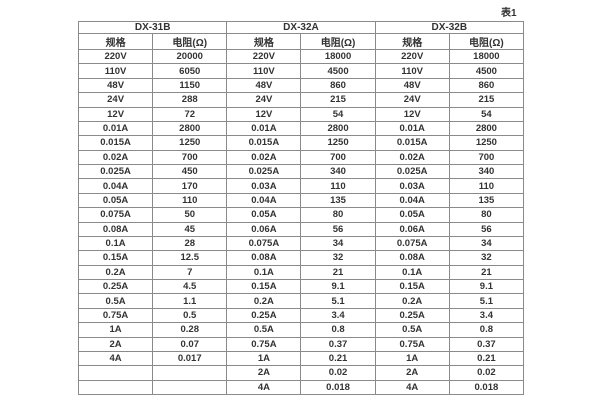 The image size is (600, 400). I want to click on resistance-cell: 5.1, so click(486, 301).